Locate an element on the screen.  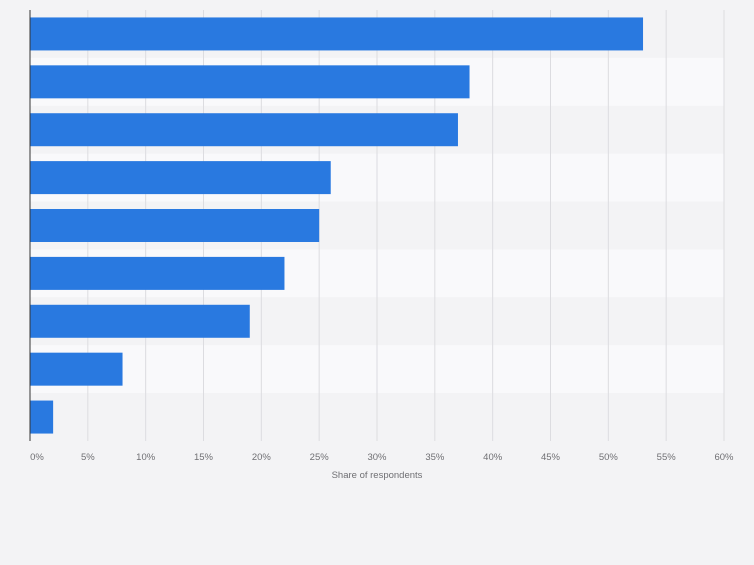
x-tick-label: 45% is located at coordinates (551, 457).